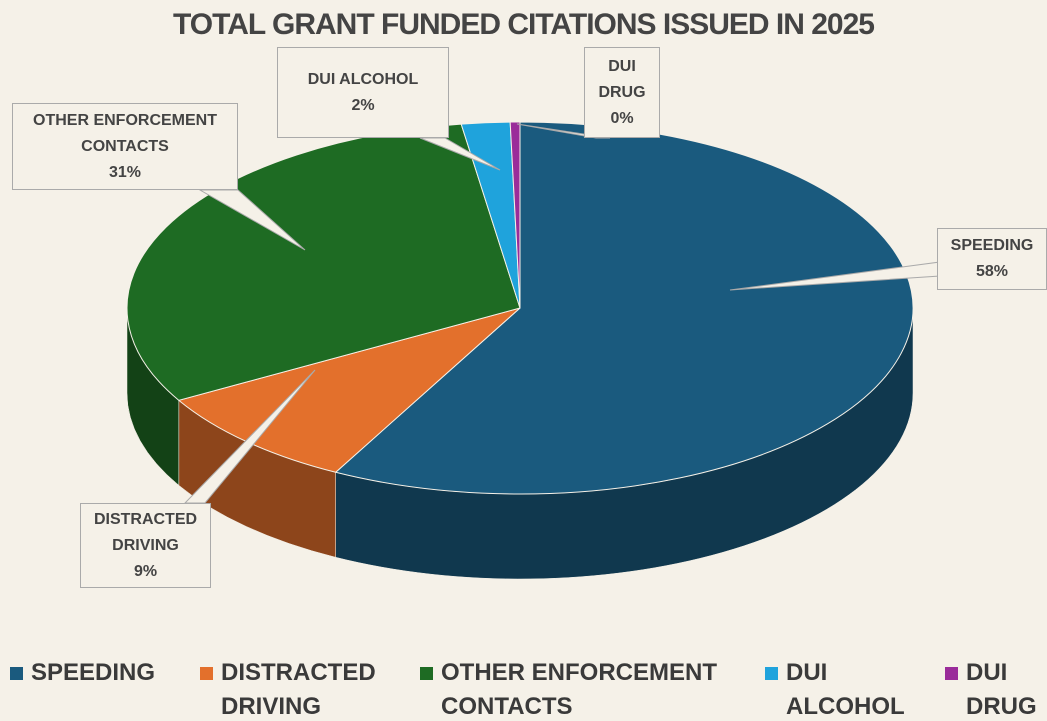  What do you see at coordinates (298, 689) in the screenshot?
I see `legend-label: DISTRACTED DRIVING` at bounding box center [298, 689].